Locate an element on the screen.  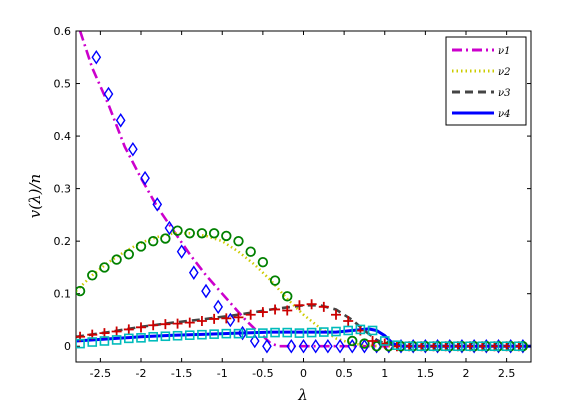
legend: ν1 ν2 ν3 ν4 is located at coordinates (486, 81).